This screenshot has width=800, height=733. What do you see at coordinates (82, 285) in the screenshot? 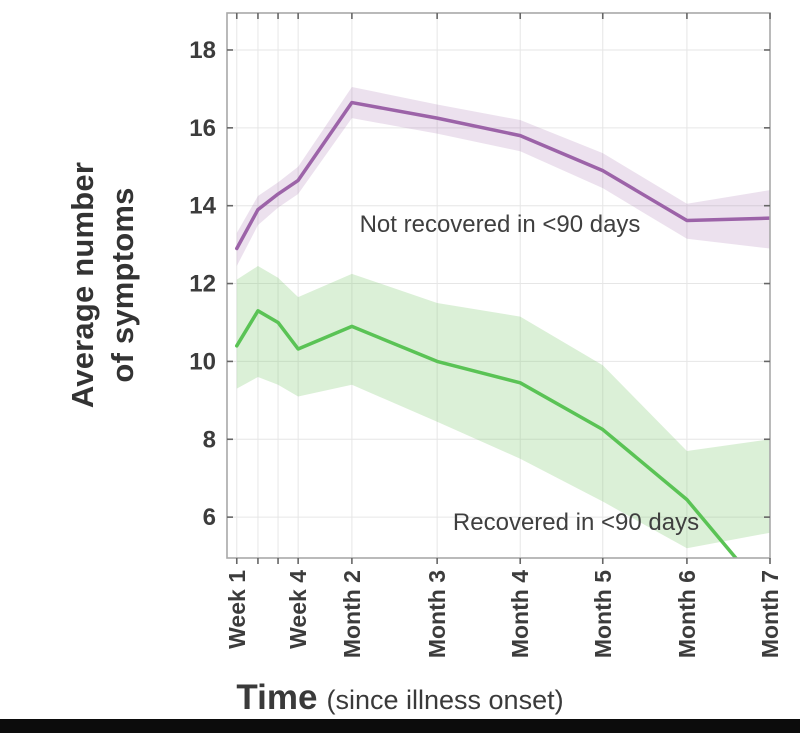
I see `y-axis-label-line1: Average number` at bounding box center [82, 285].